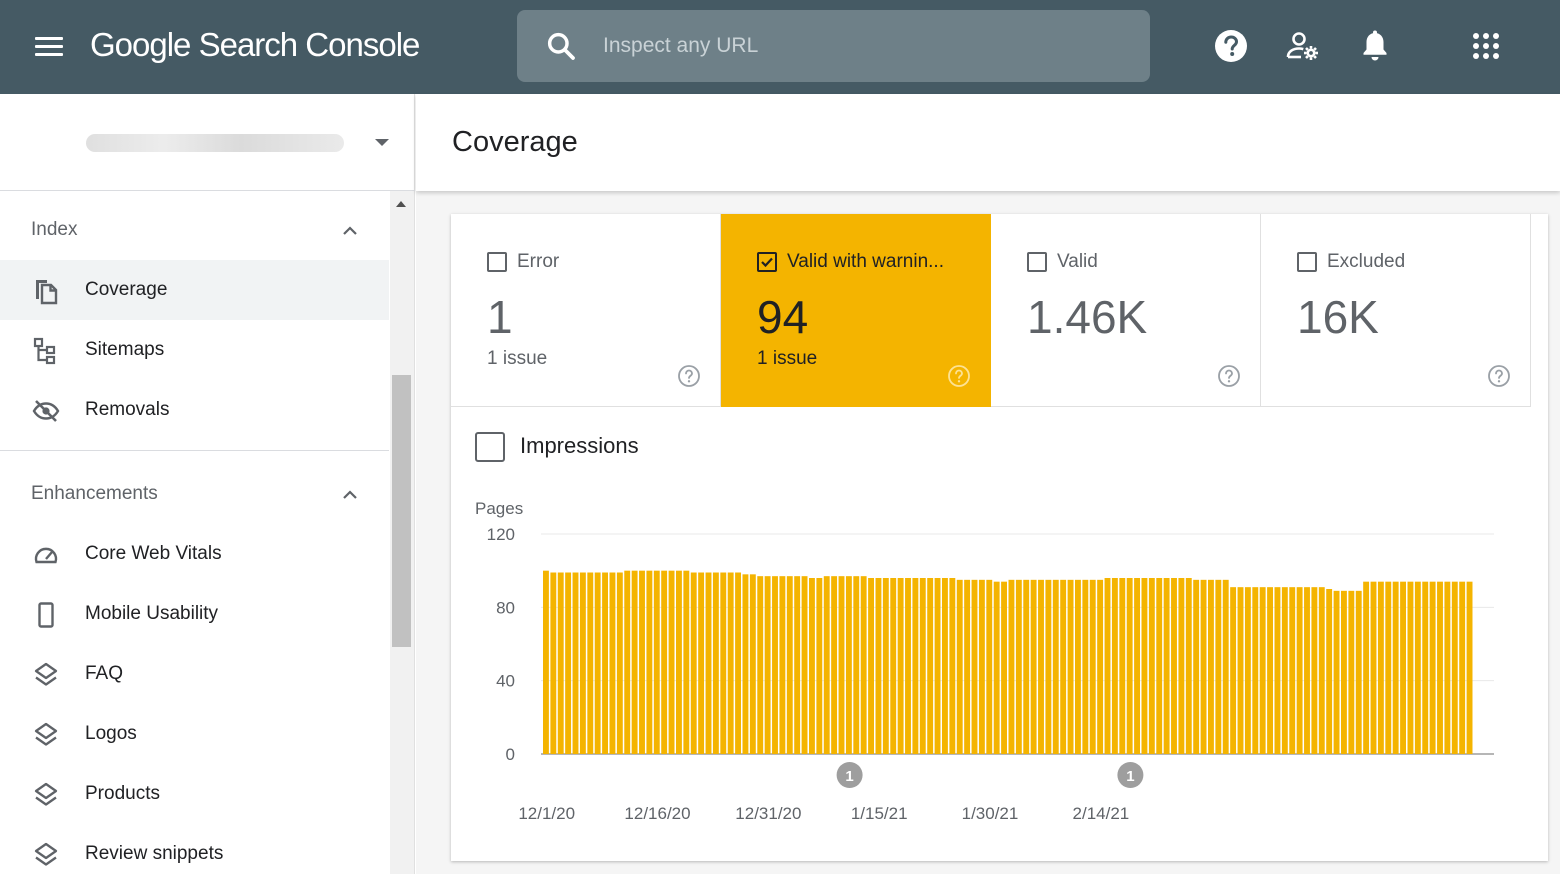 The height and width of the screenshot is (874, 1560). What do you see at coordinates (1126, 310) in the screenshot?
I see `tile-valid: Valid 1.46K` at bounding box center [1126, 310].